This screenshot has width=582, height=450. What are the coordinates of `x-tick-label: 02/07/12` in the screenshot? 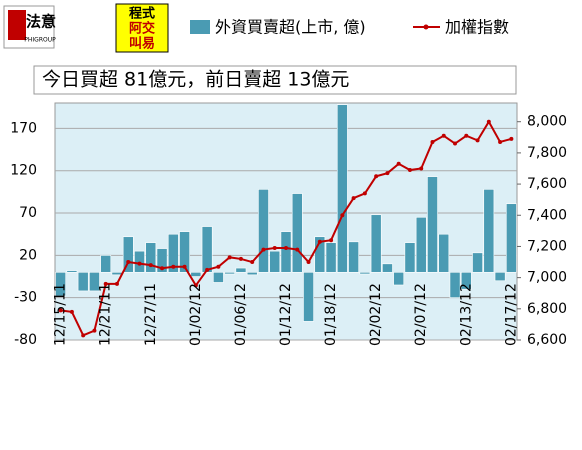 It's located at (421, 314).